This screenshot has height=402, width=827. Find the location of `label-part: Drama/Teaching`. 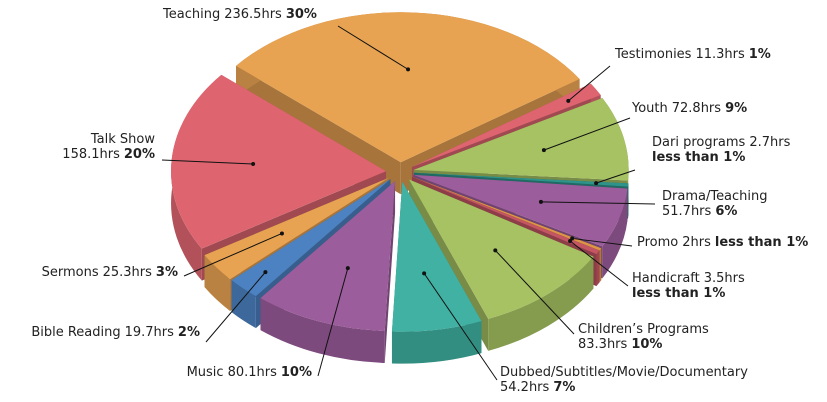

label-part: Drama/Teaching is located at coordinates (715, 196).